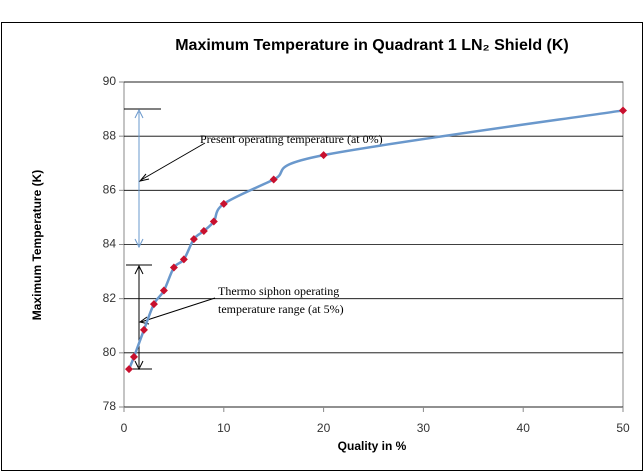 This screenshot has height=472, width=644. What do you see at coordinates (623, 428) in the screenshot?
I see `x-tick-label: 50` at bounding box center [623, 428].